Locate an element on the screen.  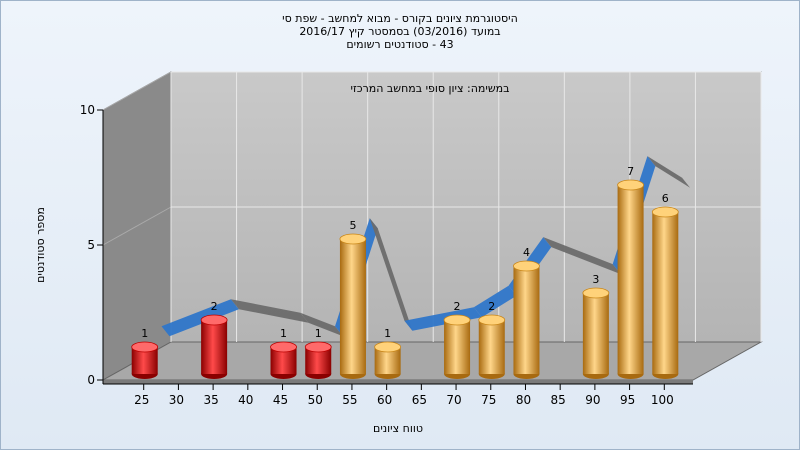
x-tick-label: 80 is located at coordinates (523, 400).